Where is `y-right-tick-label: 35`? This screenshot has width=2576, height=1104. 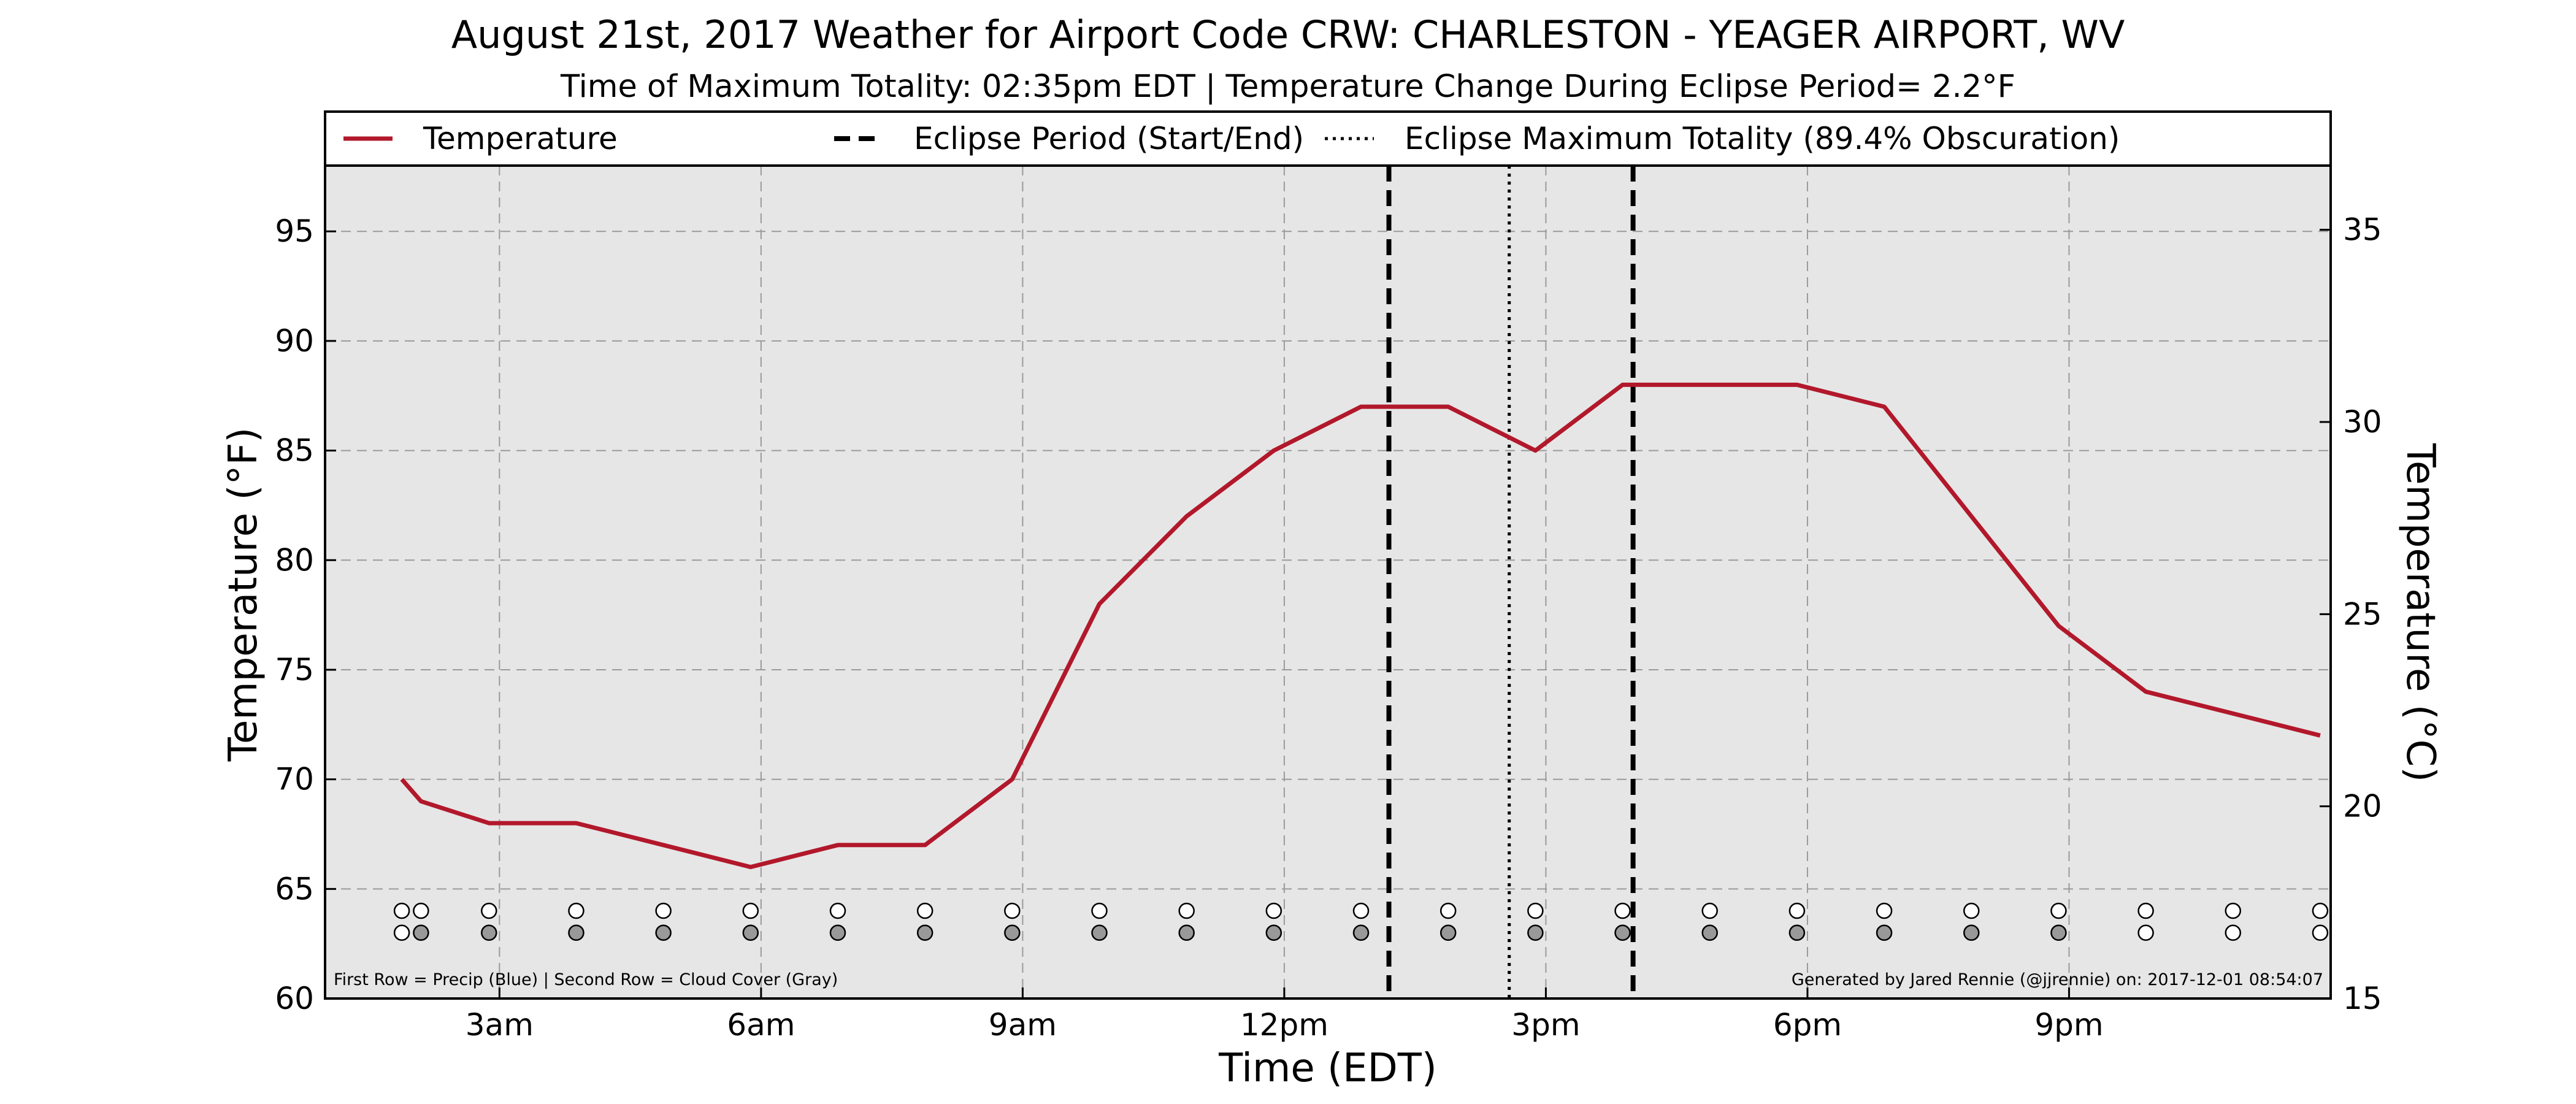 y-right-tick-label: 35 is located at coordinates (2362, 230).